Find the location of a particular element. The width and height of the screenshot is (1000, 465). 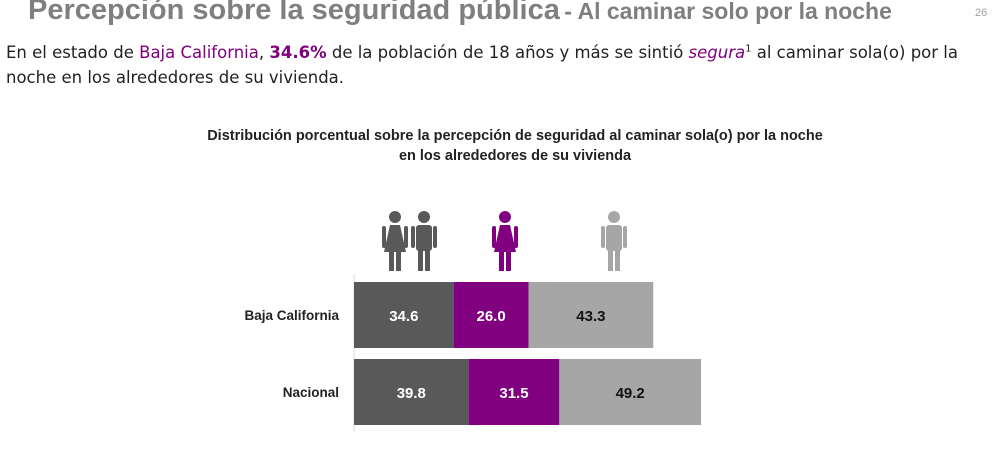

intro-percent: 34.6% is located at coordinates (298, 52).